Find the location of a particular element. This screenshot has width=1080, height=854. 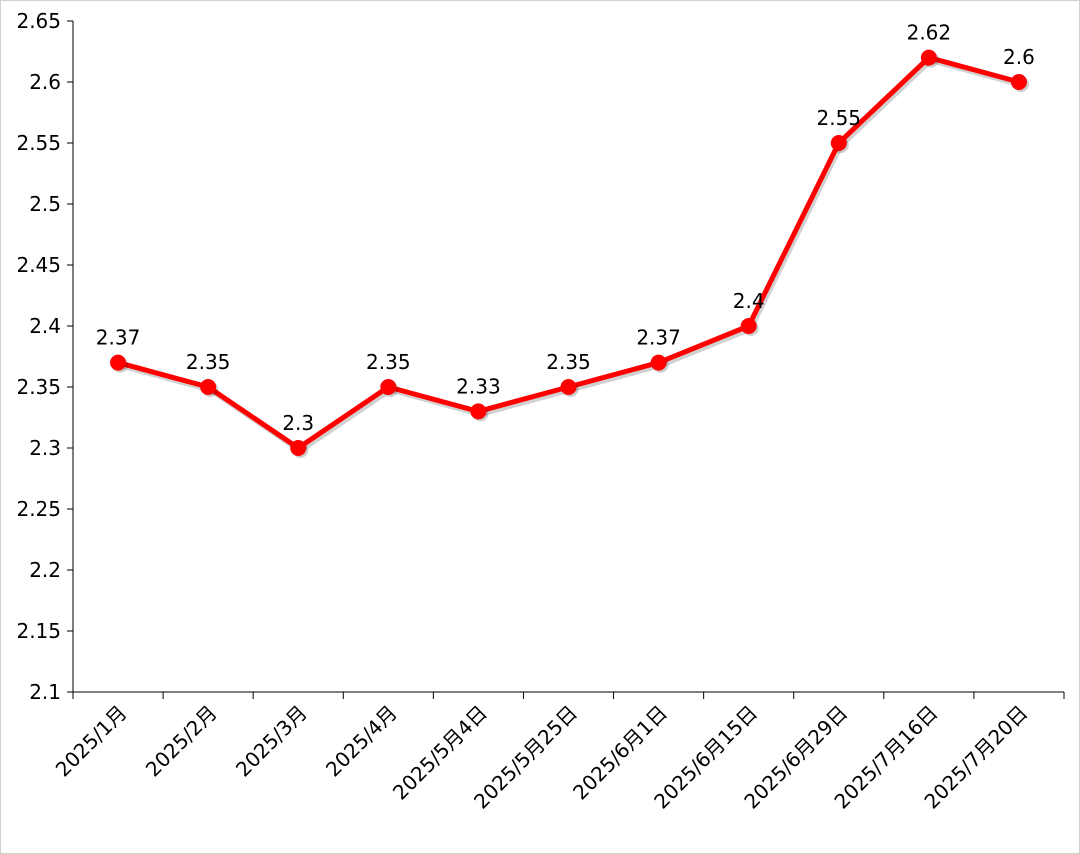

data-label: 2.33 is located at coordinates (478, 386).